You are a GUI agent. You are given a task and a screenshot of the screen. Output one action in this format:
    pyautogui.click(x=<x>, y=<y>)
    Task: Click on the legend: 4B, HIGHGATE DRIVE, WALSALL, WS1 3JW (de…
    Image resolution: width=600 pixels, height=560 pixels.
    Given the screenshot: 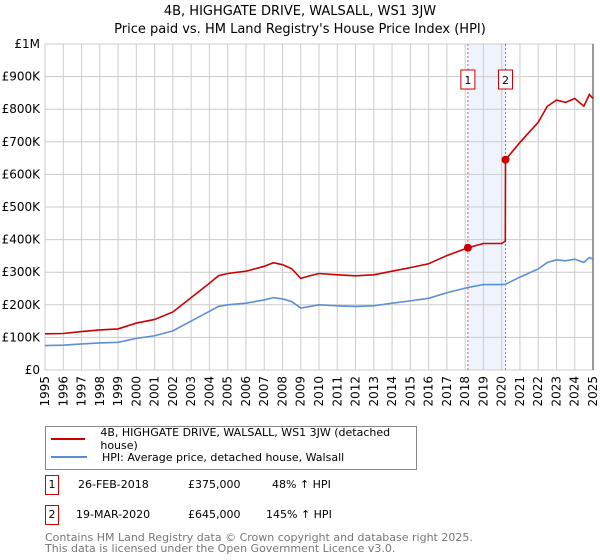 What is the action you would take?
    pyautogui.click(x=231, y=448)
    